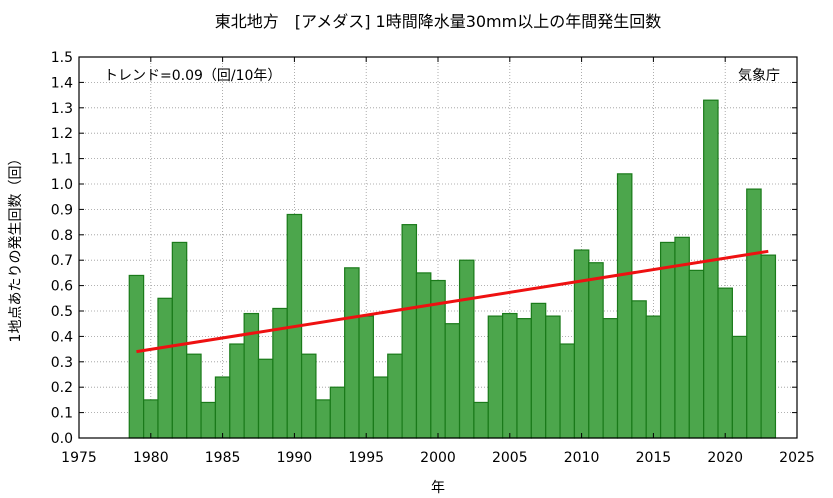 The height and width of the screenshot is (498, 833). What do you see at coordinates (62, 439) in the screenshot?
I see `y-tick-label: 0.0` at bounding box center [62, 439].